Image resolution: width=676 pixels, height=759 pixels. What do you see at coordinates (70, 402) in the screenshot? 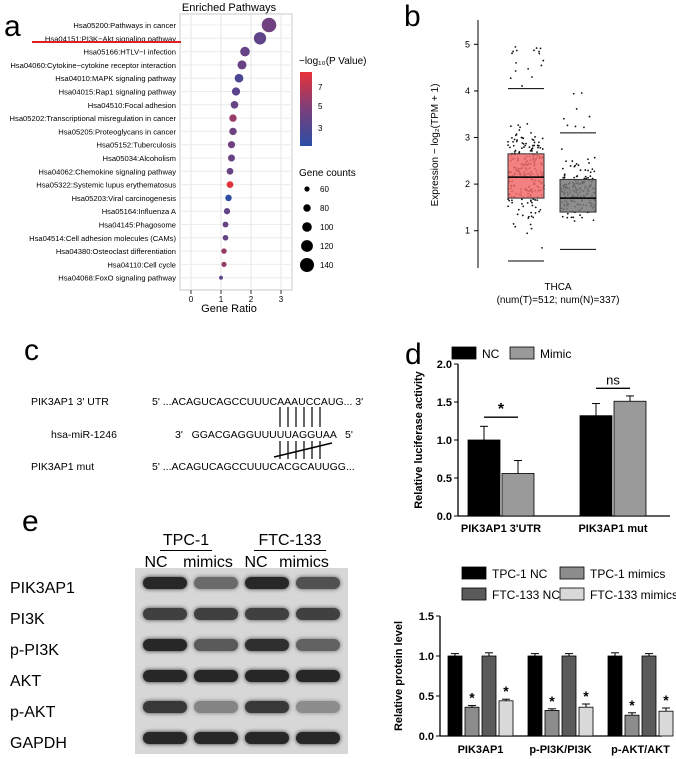
I see `seq-row1-label: PIK3AP1 3' UTR` at bounding box center [70, 402].